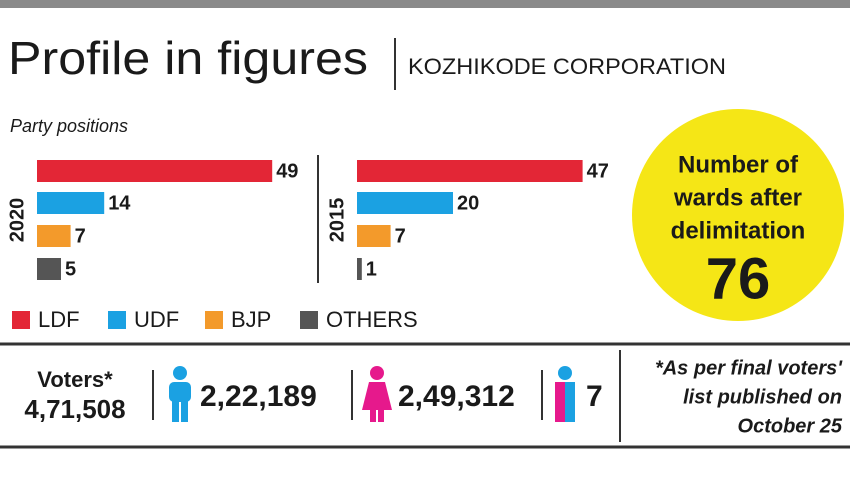  What do you see at coordinates (377, 394) in the screenshot?
I see `female-icon` at bounding box center [377, 394].